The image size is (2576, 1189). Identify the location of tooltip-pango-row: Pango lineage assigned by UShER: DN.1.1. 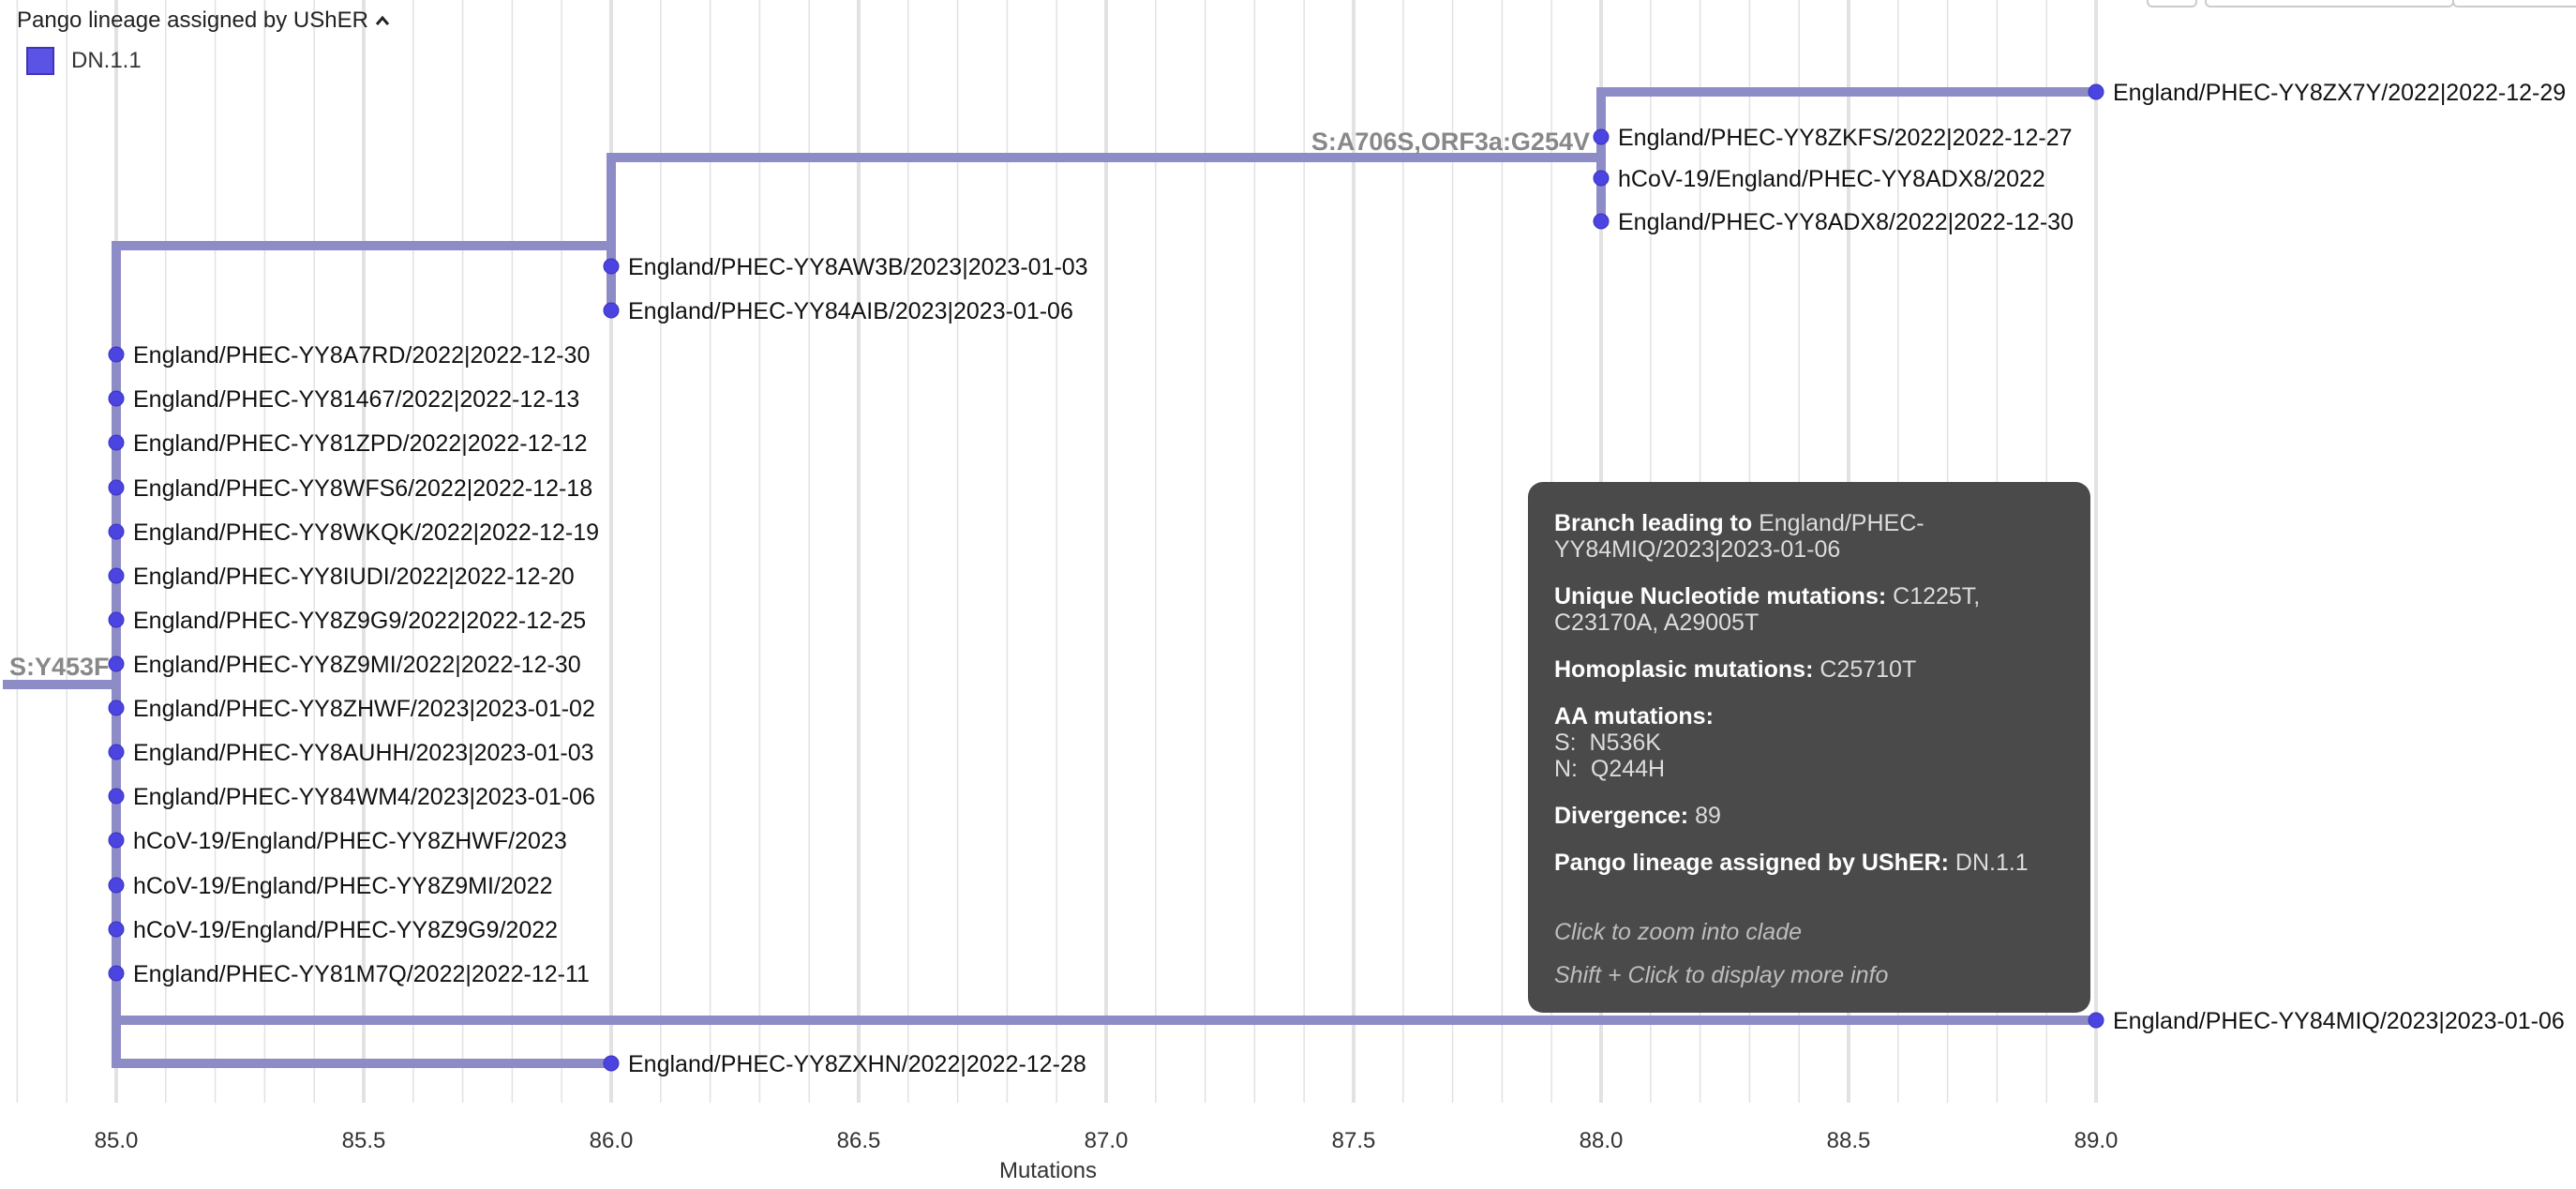
(1809, 863).